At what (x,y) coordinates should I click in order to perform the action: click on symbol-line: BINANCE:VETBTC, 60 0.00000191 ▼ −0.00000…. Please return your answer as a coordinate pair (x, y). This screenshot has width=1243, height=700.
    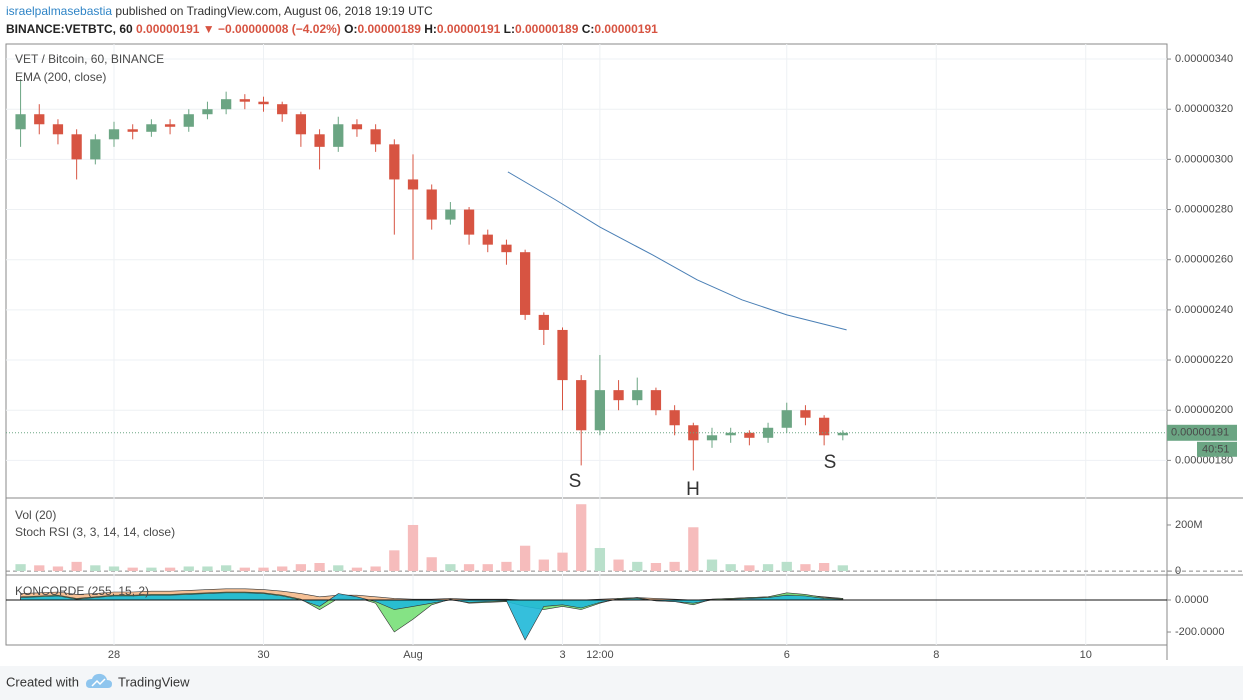
    Looking at the image, I should click on (332, 29).